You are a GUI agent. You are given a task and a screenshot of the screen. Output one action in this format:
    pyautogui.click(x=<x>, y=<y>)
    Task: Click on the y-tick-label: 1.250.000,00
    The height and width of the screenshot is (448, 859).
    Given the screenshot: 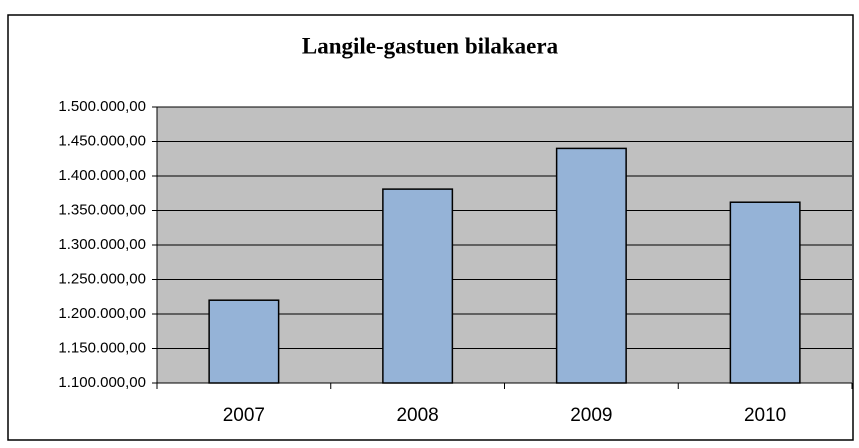 What is the action you would take?
    pyautogui.click(x=102, y=278)
    